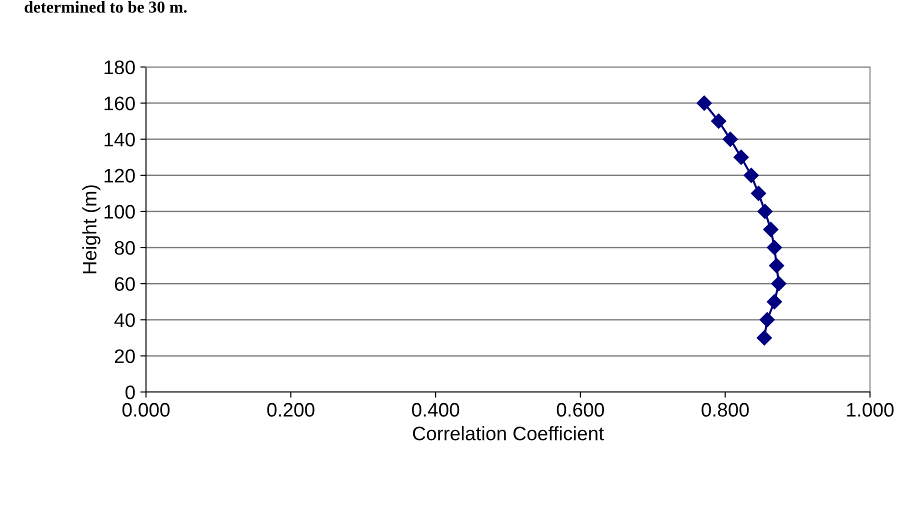  I want to click on y-tick-label: 80, so click(124, 248).